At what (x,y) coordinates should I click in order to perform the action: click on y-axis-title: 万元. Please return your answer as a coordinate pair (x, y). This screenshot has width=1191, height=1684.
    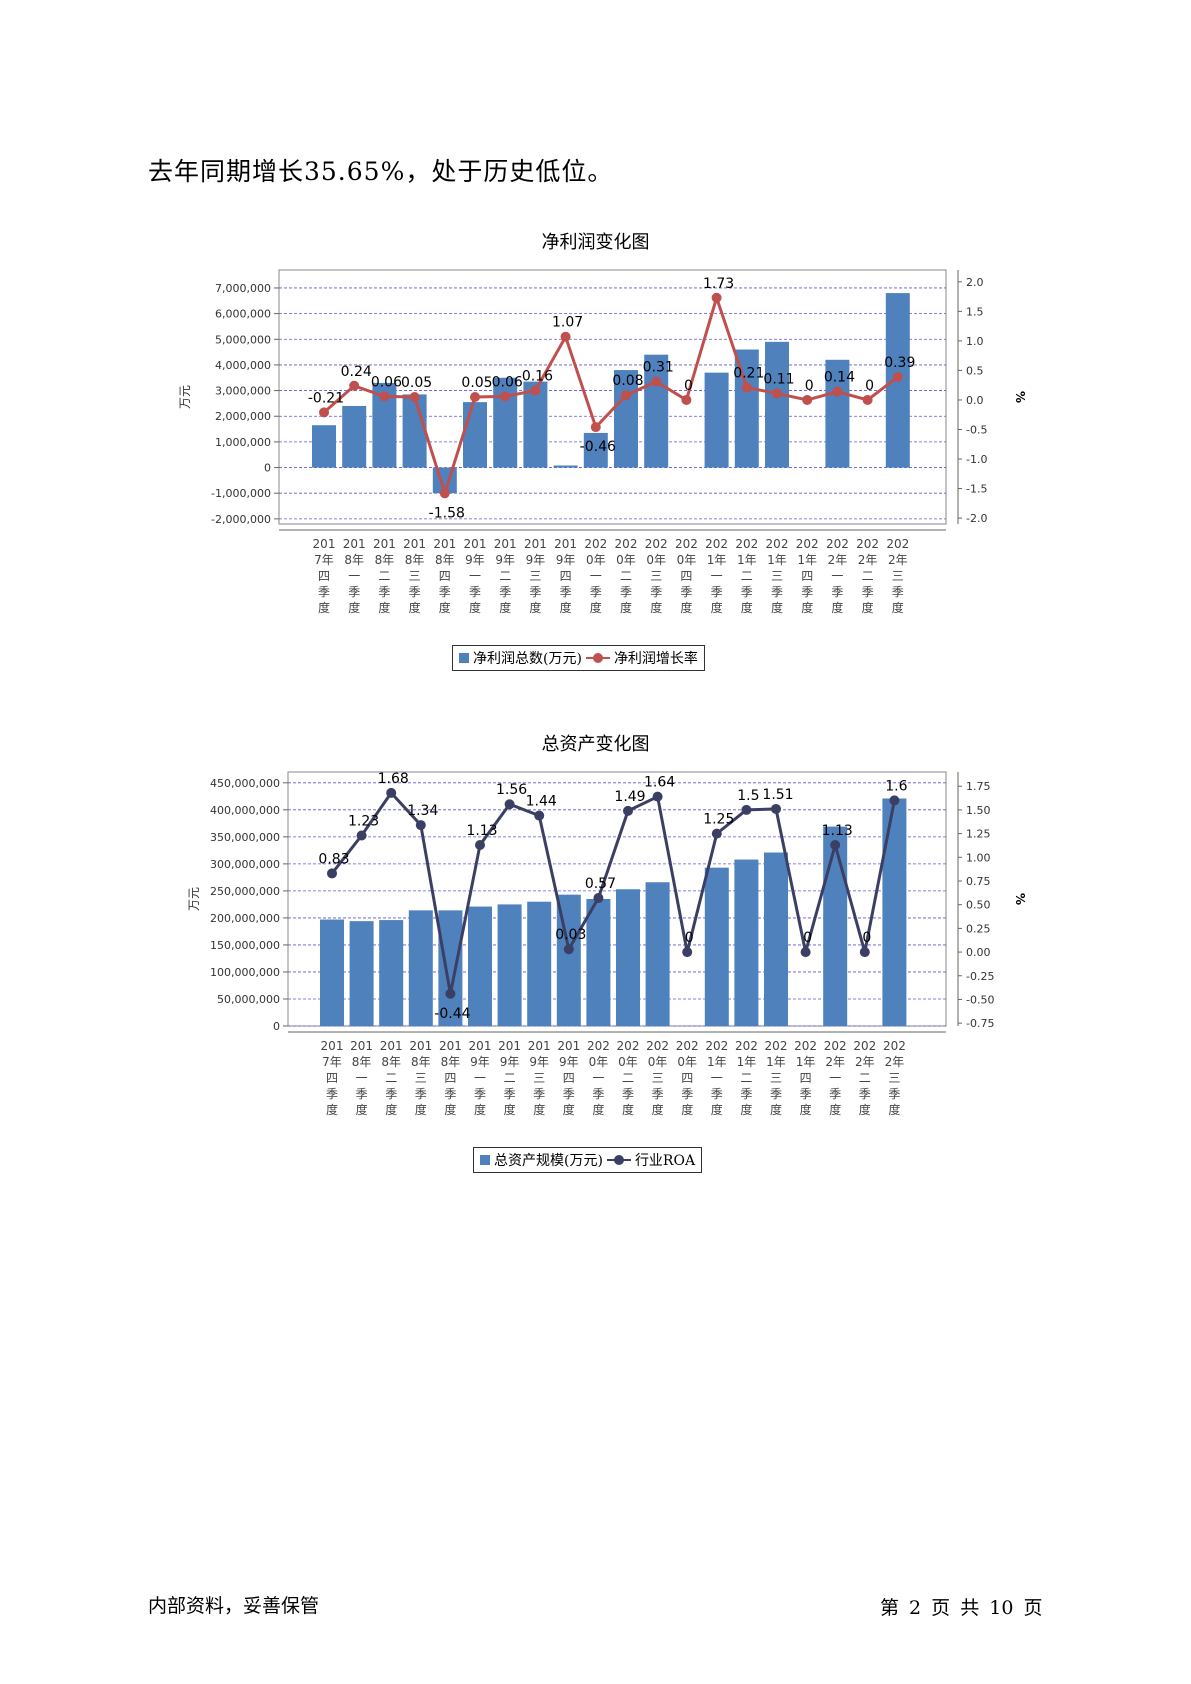
    Looking at the image, I should click on (185, 397).